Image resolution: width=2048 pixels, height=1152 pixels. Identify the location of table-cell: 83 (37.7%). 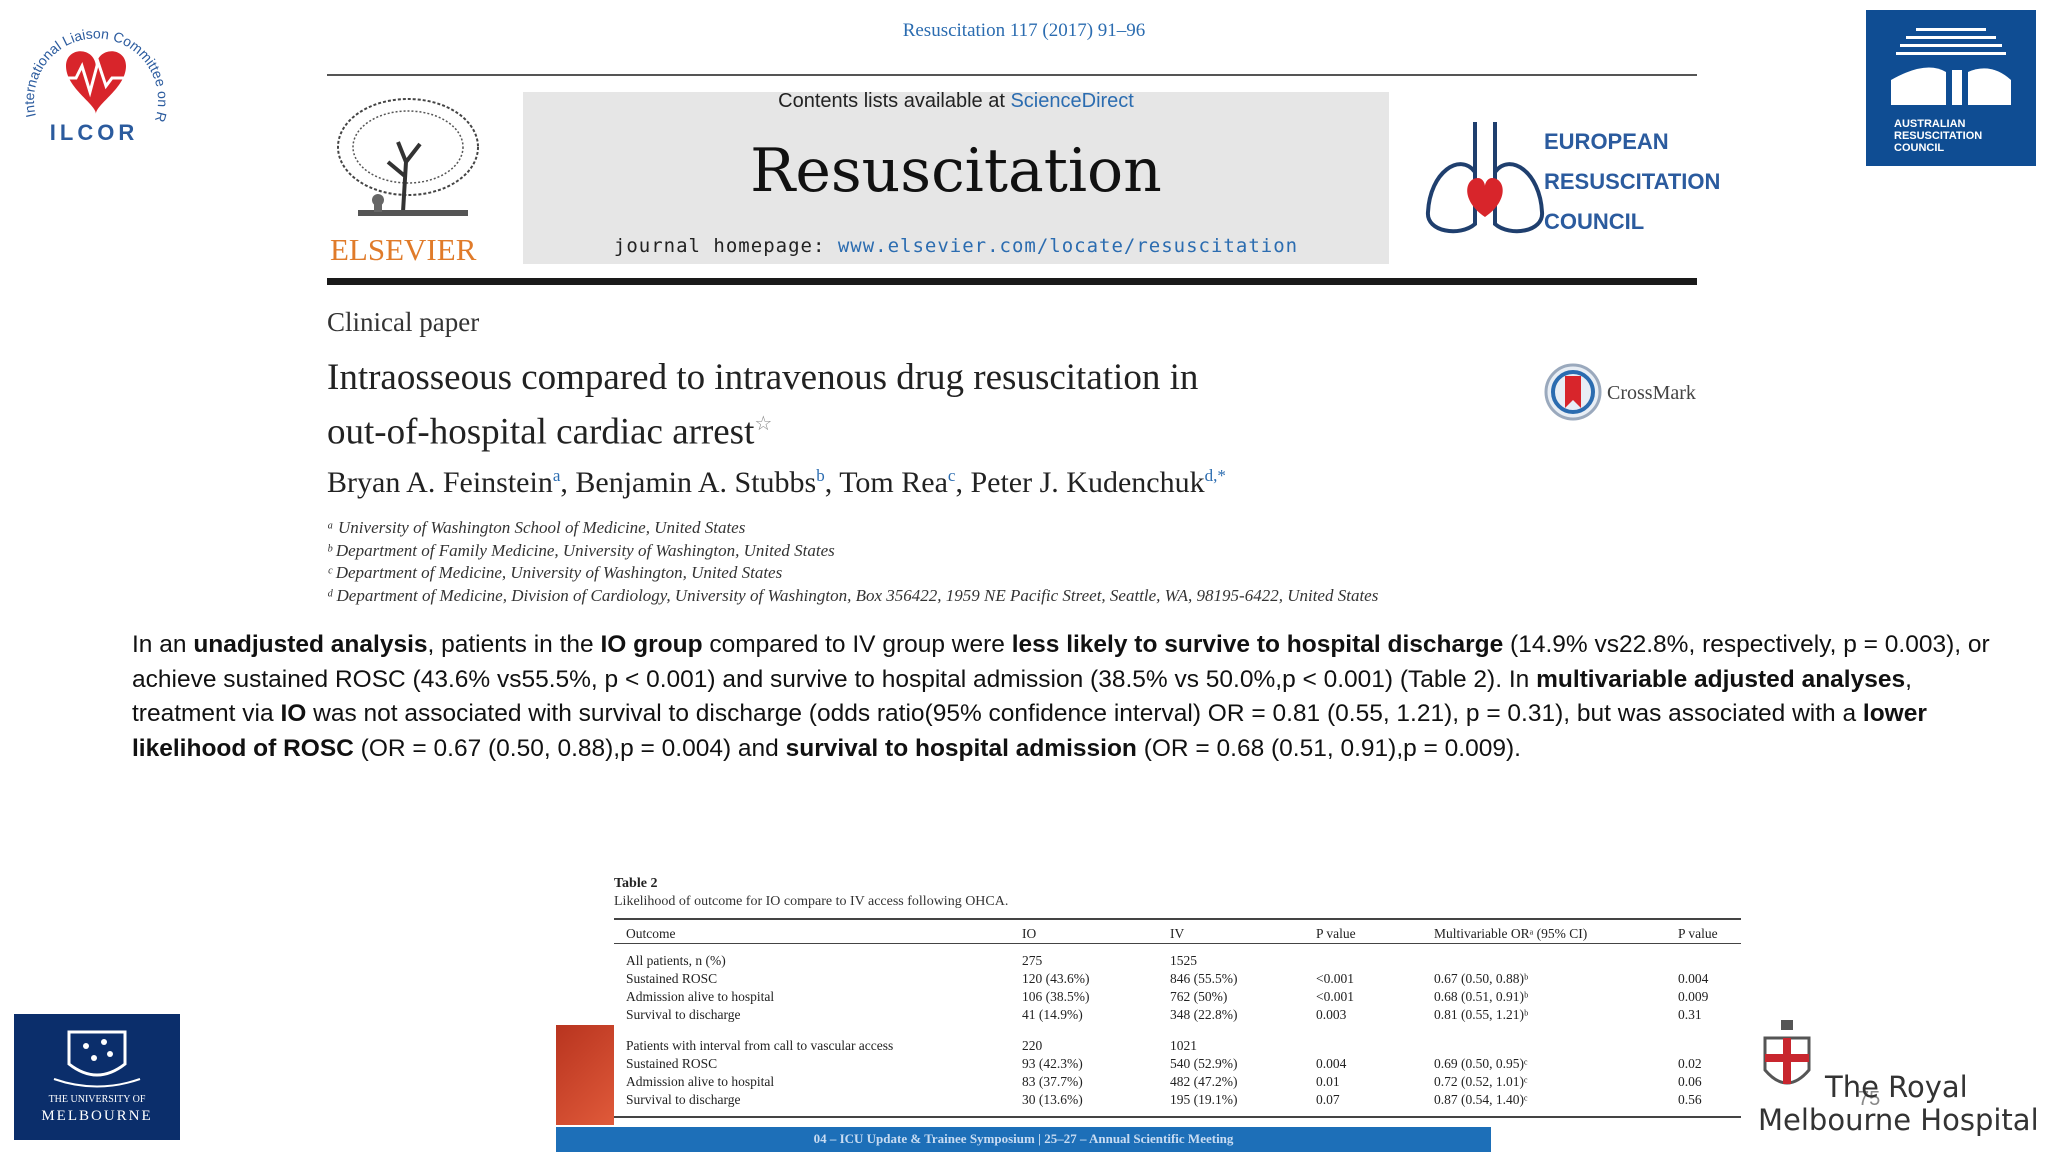
(1052, 1081).